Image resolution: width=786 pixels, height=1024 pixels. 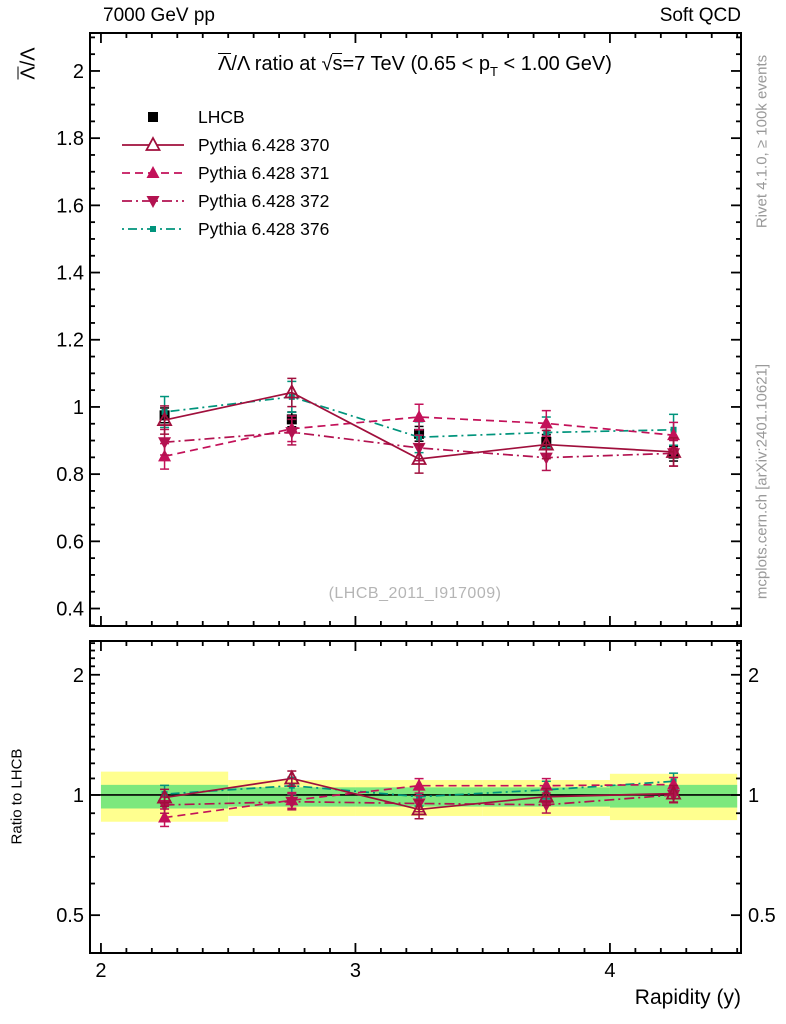 What do you see at coordinates (264, 200) in the screenshot?
I see `legend-label: Pythia 6.428 372` at bounding box center [264, 200].